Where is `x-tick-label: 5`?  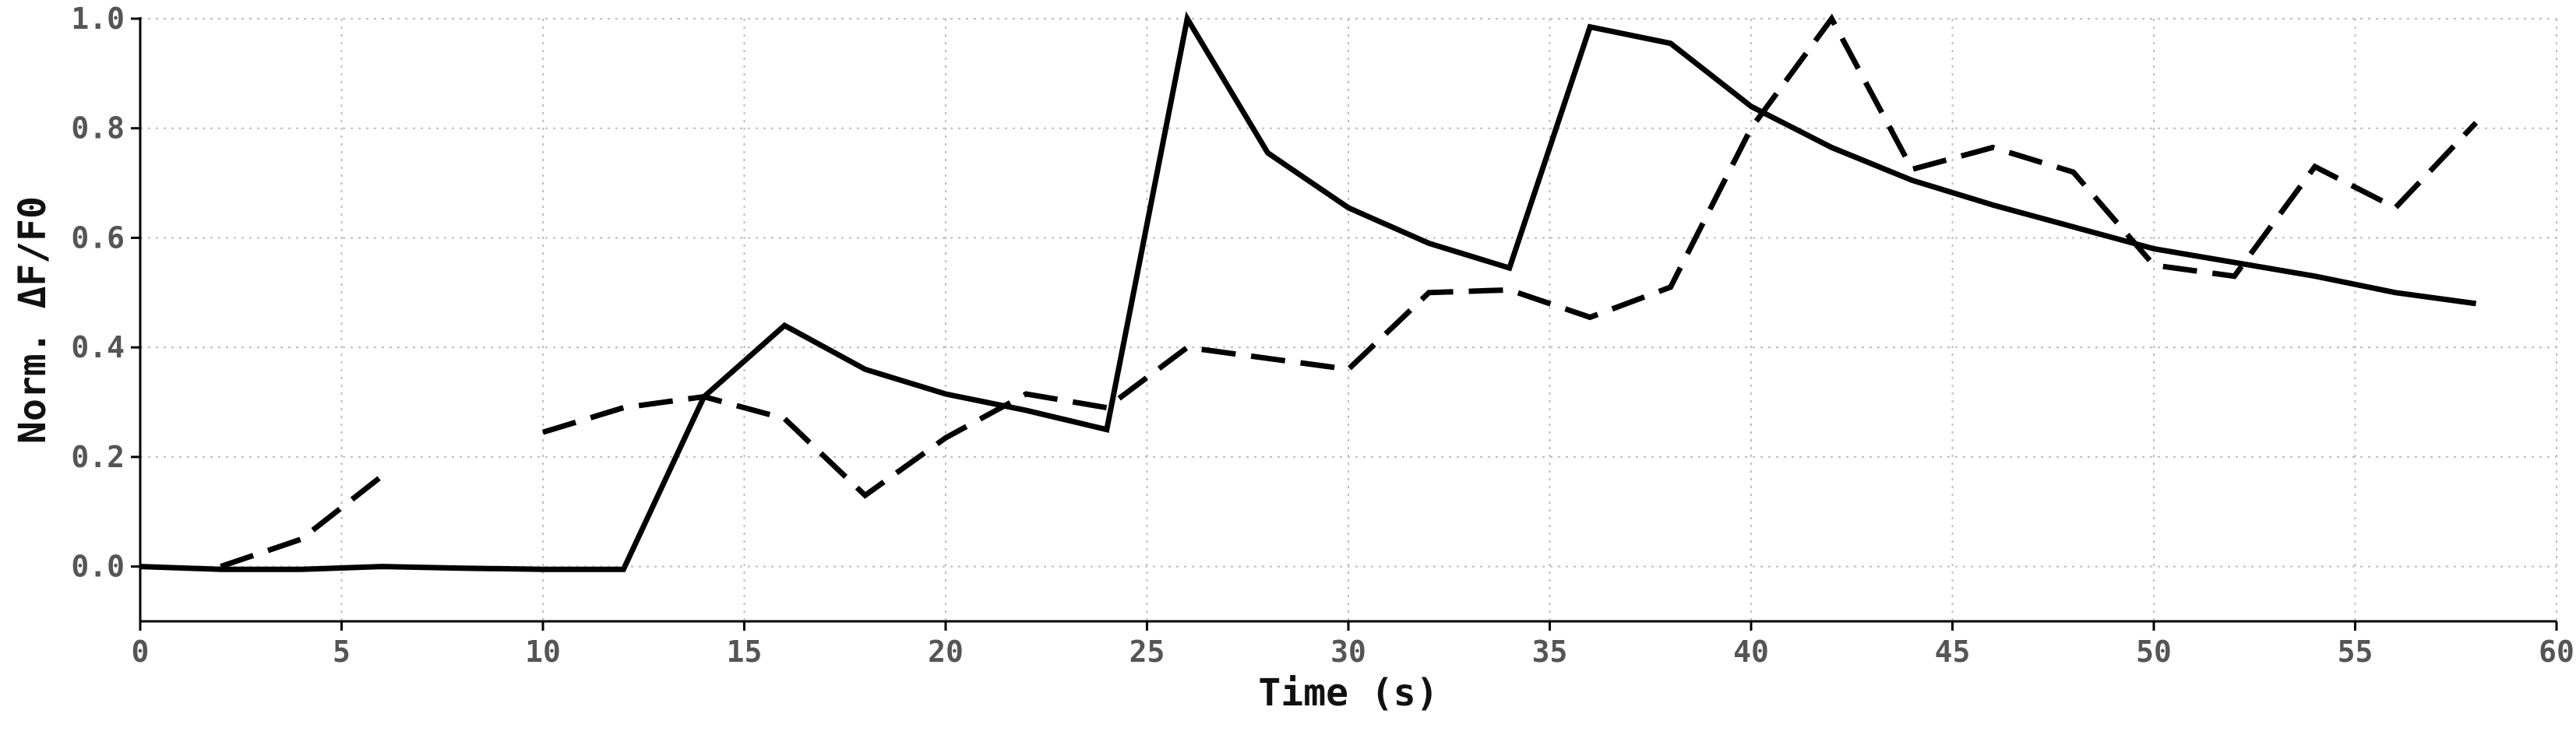
x-tick-label: 5 is located at coordinates (342, 652).